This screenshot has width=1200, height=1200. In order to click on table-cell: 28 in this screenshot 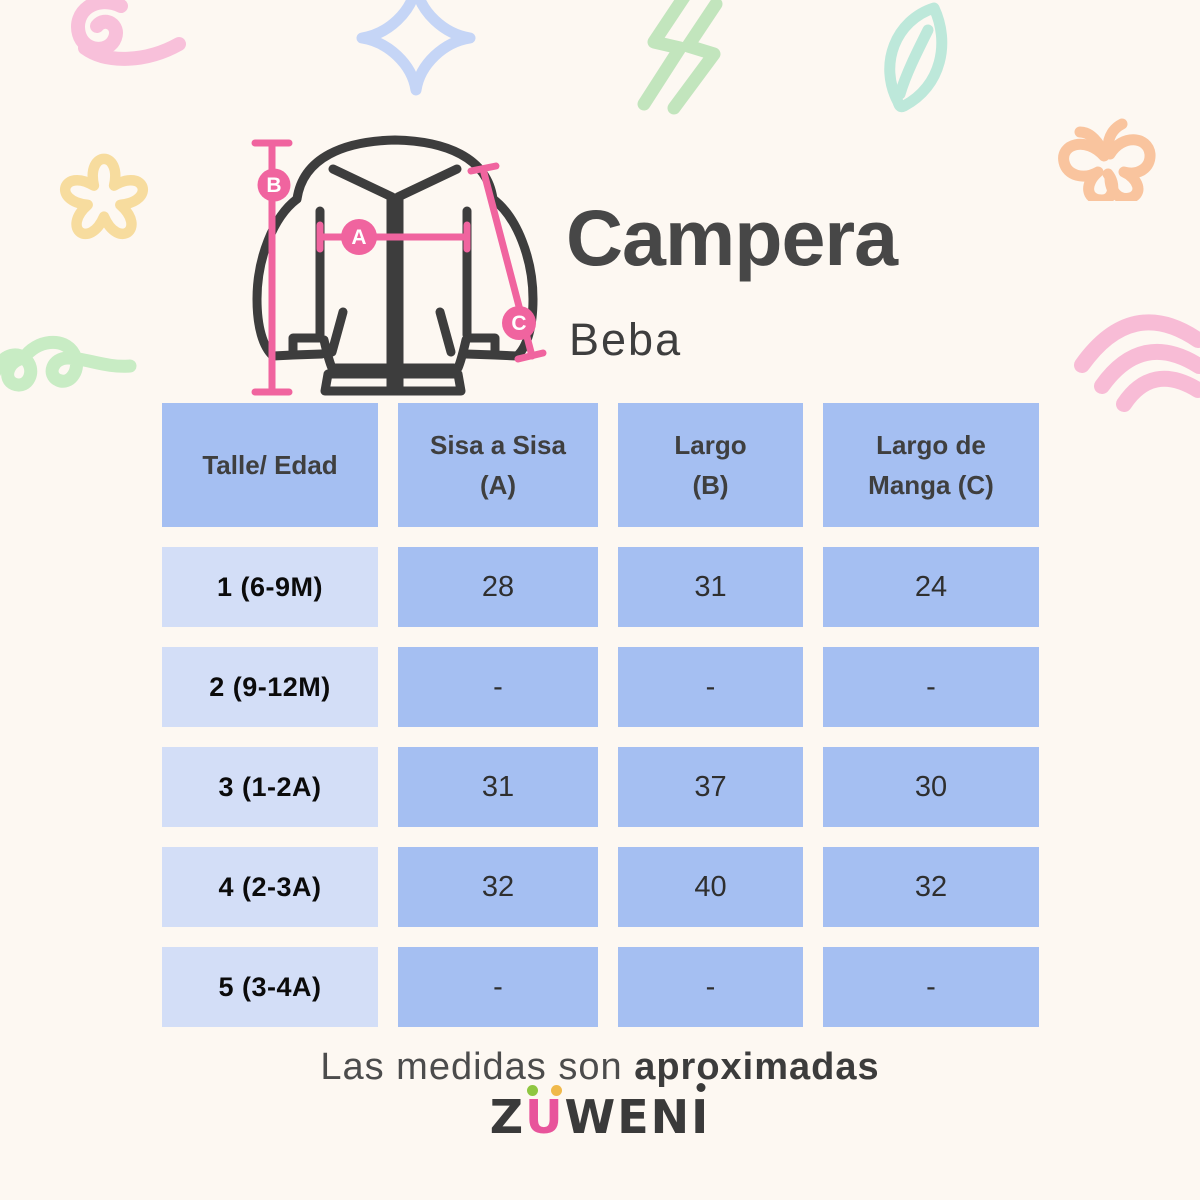, I will do `click(498, 587)`.